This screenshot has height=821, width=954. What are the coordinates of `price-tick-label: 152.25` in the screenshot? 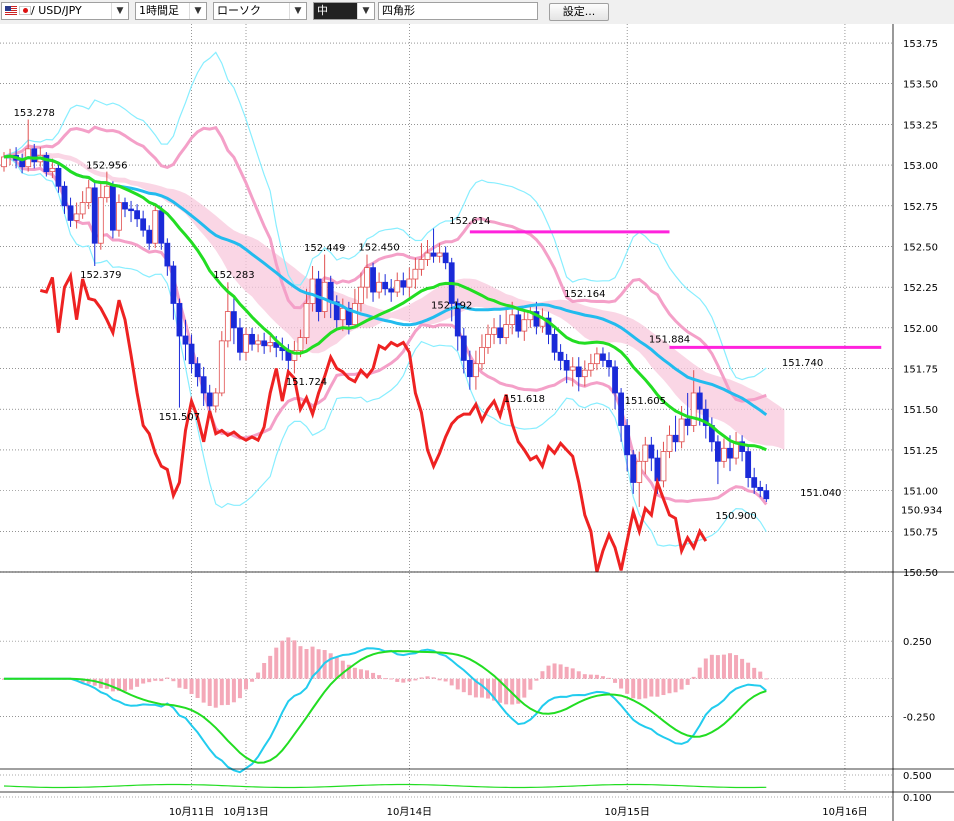 It's located at (920, 288).